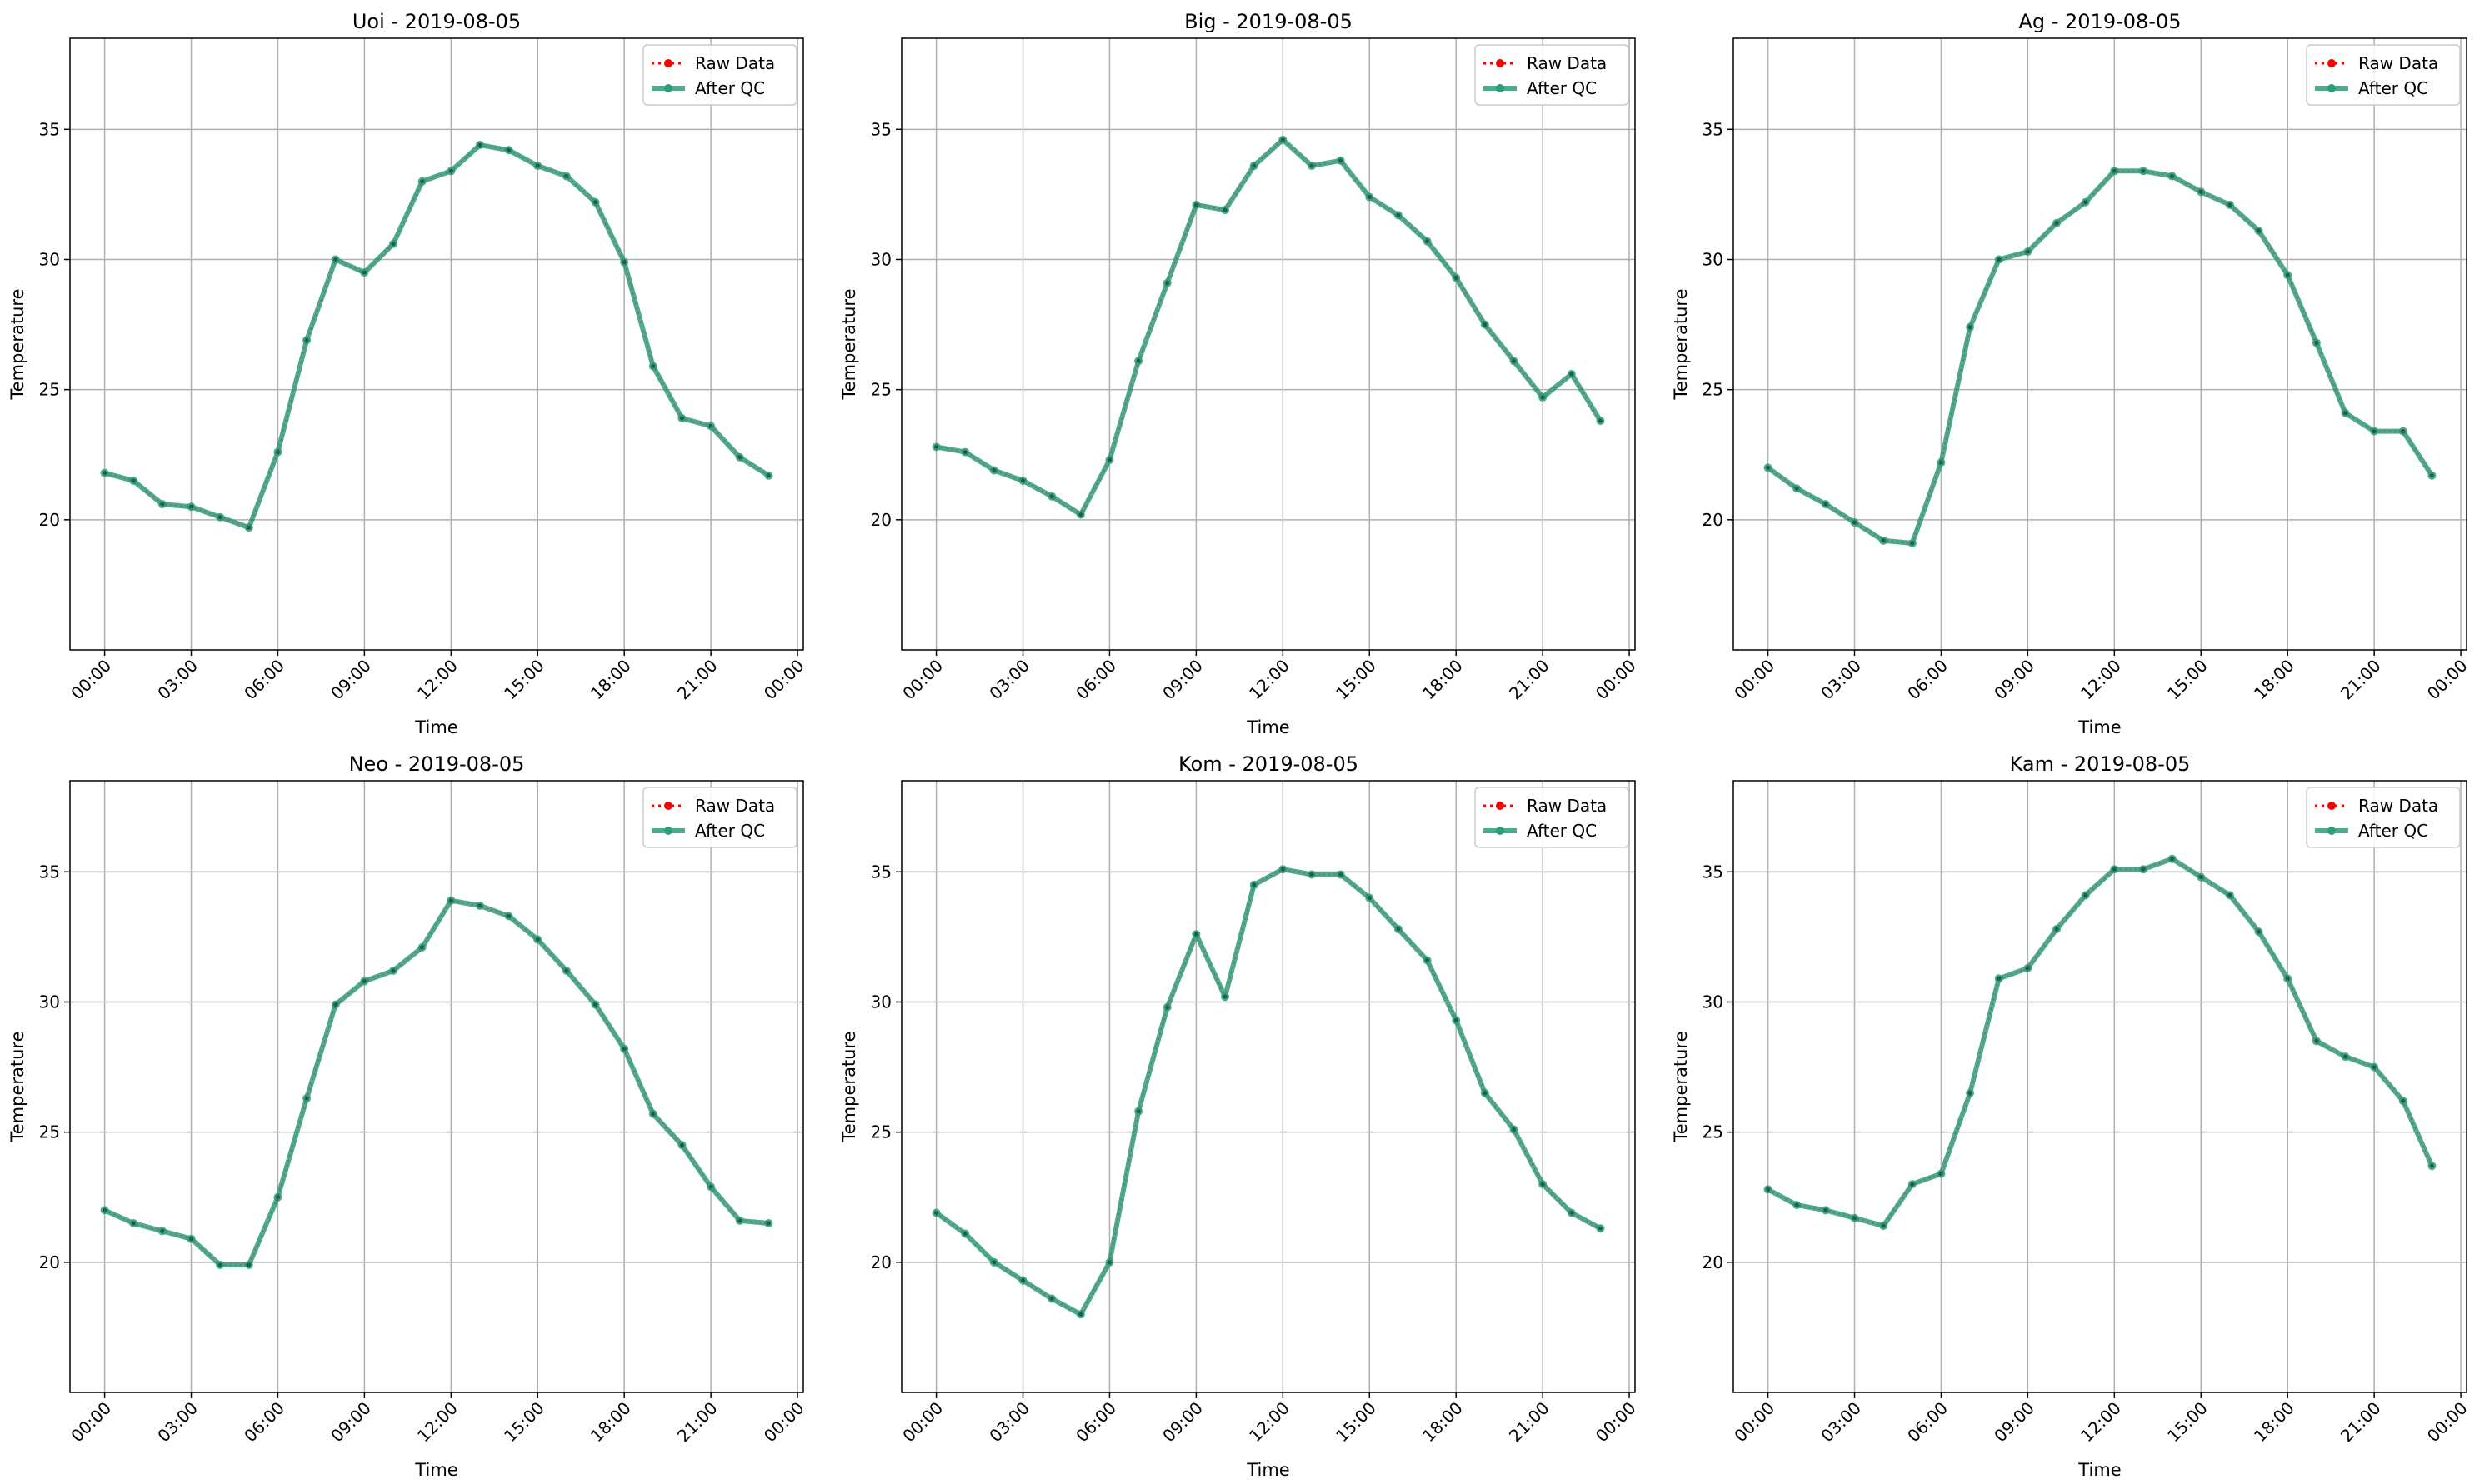  Describe the element at coordinates (2100, 764) in the screenshot. I see `chart-title: Kam - 2019-08-05` at that location.